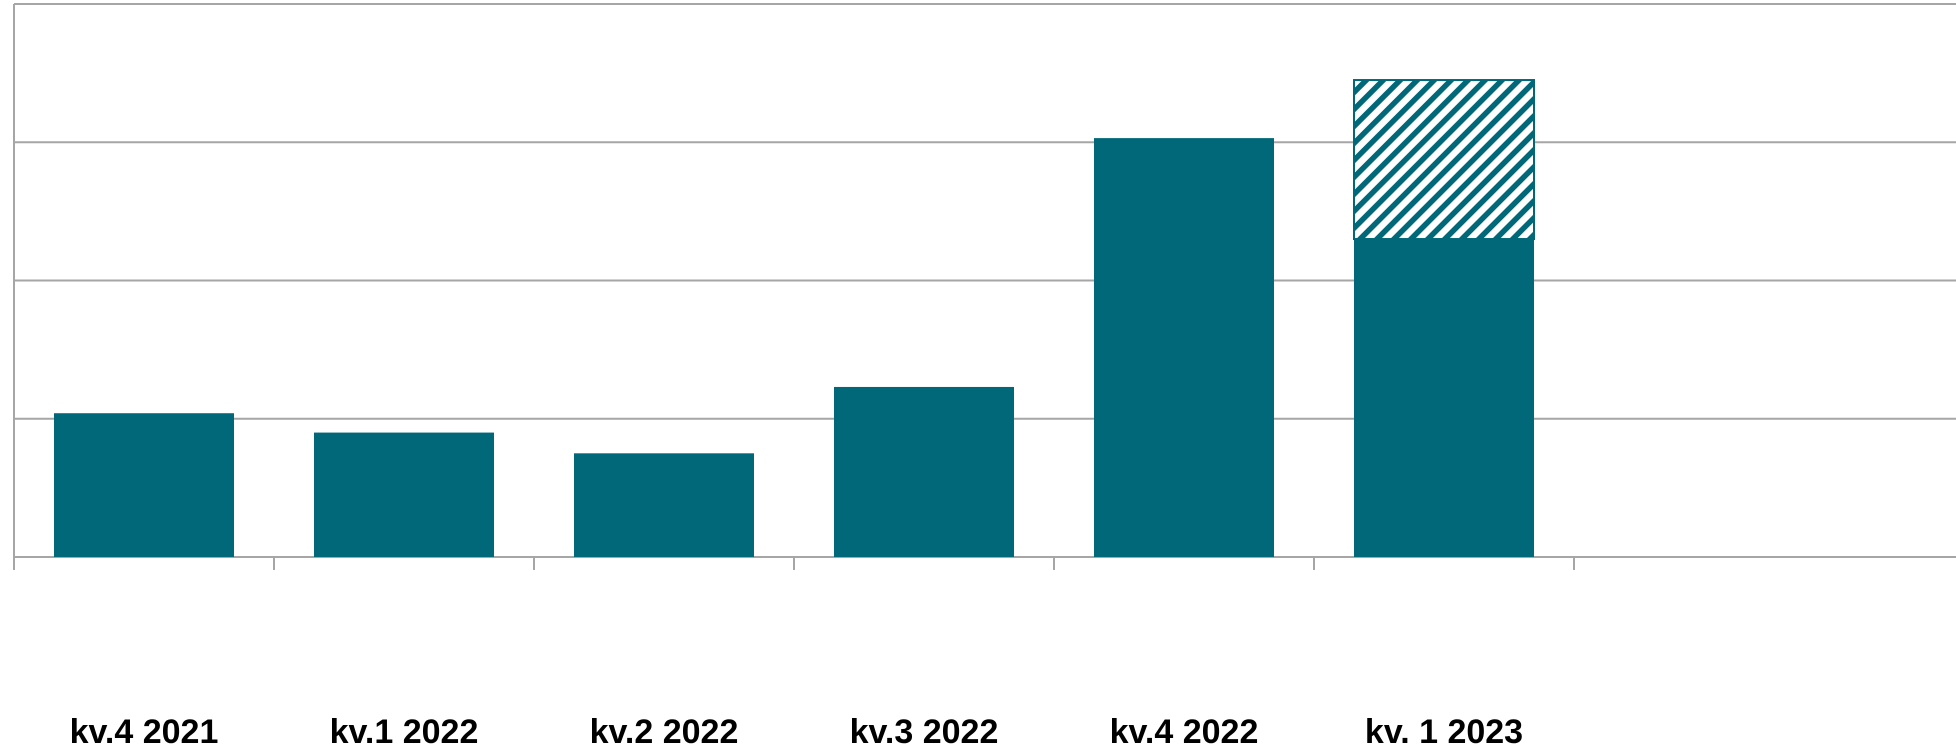 The height and width of the screenshot is (753, 1956). What do you see at coordinates (404, 732) in the screenshot?
I see `x-tick-label: kv.1 2022` at bounding box center [404, 732].